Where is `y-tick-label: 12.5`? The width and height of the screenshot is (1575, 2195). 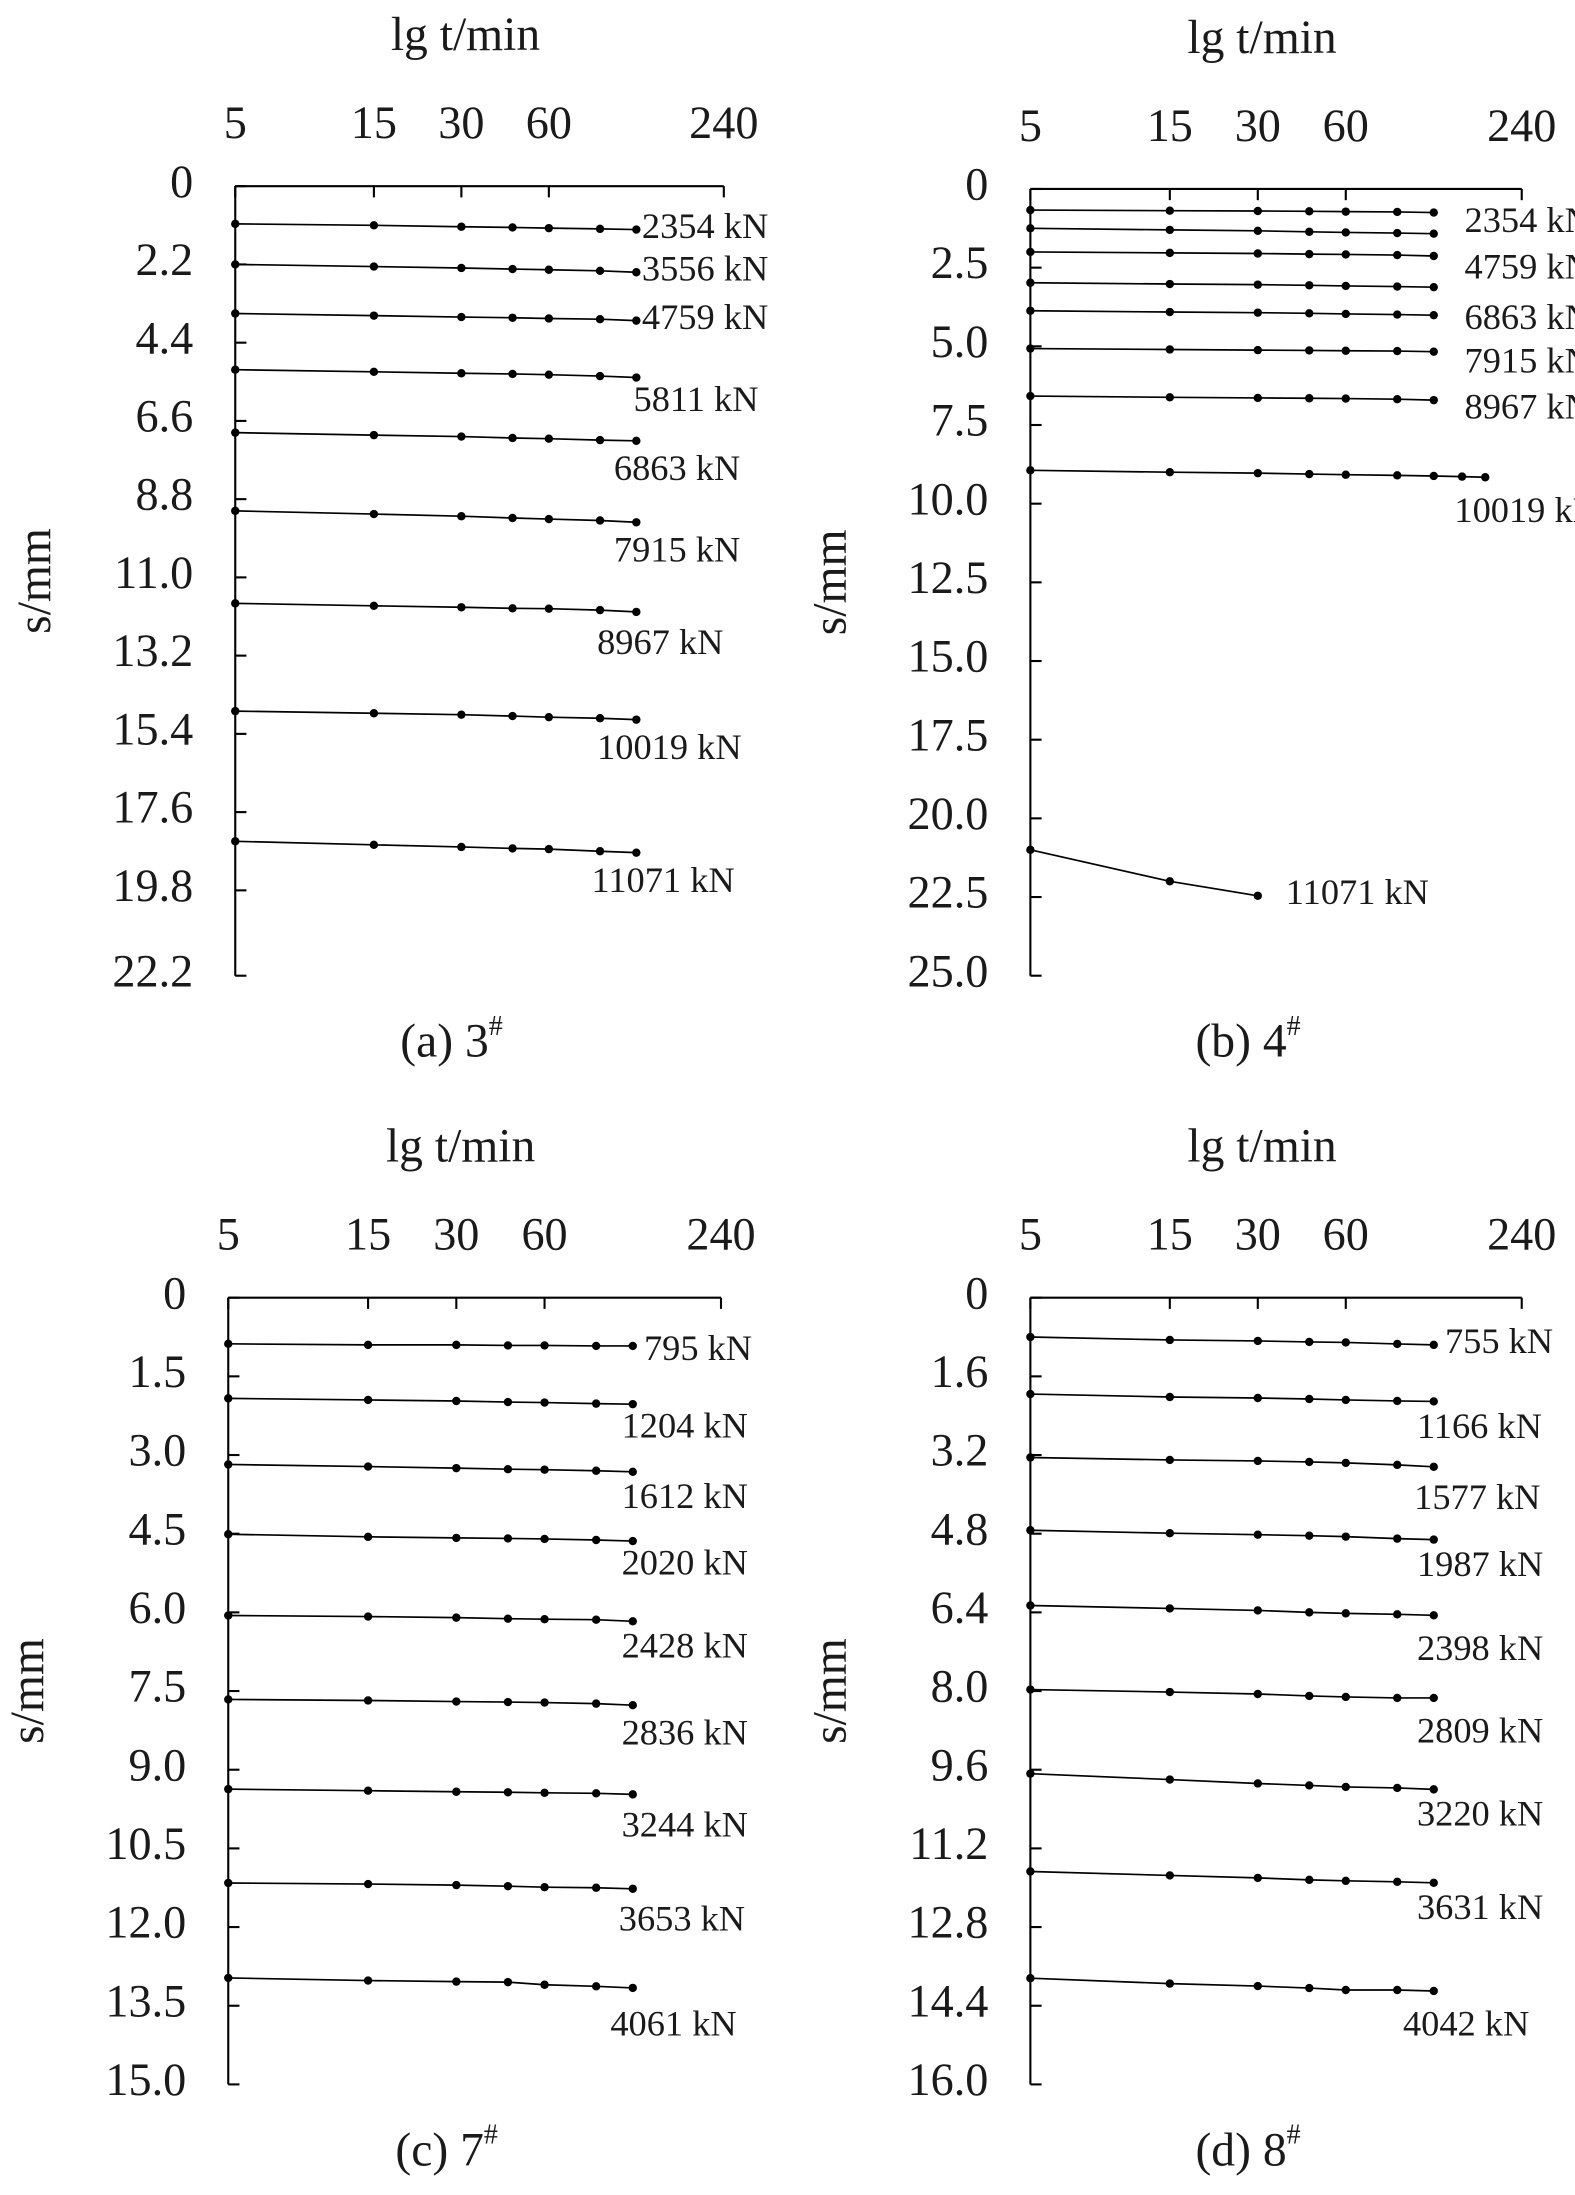 y-tick-label: 12.5 is located at coordinates (948, 577).